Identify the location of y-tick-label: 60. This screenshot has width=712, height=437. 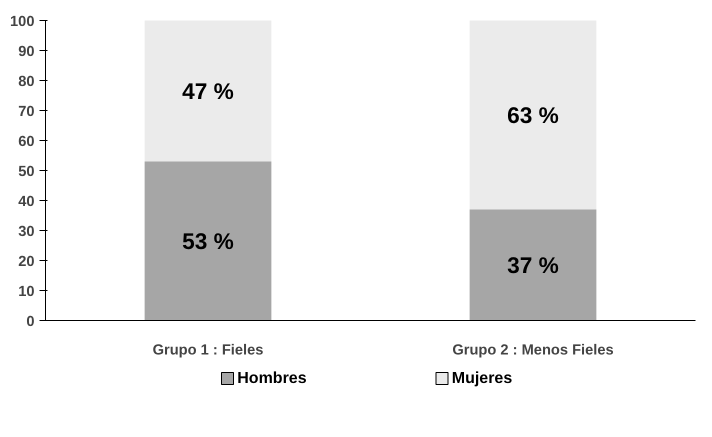
(26, 142).